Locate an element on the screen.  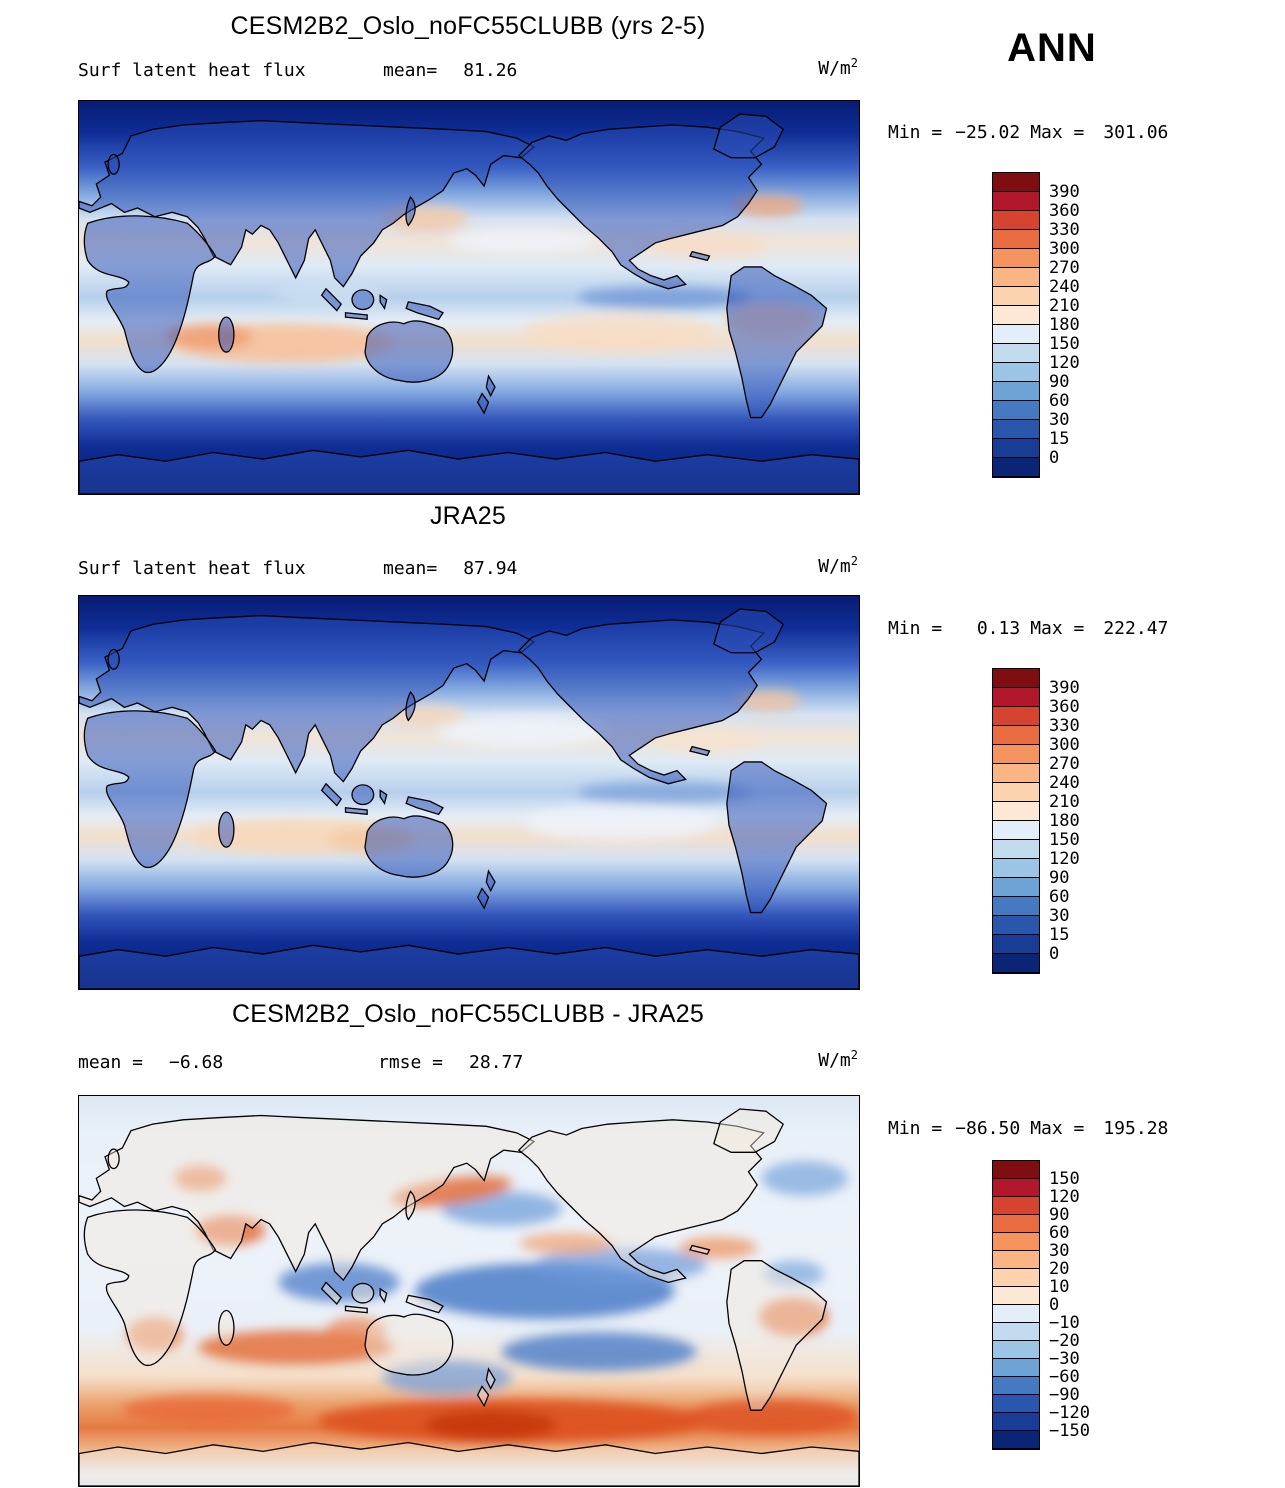
mean-readout: mean = −6.68 is located at coordinates (150, 1062).